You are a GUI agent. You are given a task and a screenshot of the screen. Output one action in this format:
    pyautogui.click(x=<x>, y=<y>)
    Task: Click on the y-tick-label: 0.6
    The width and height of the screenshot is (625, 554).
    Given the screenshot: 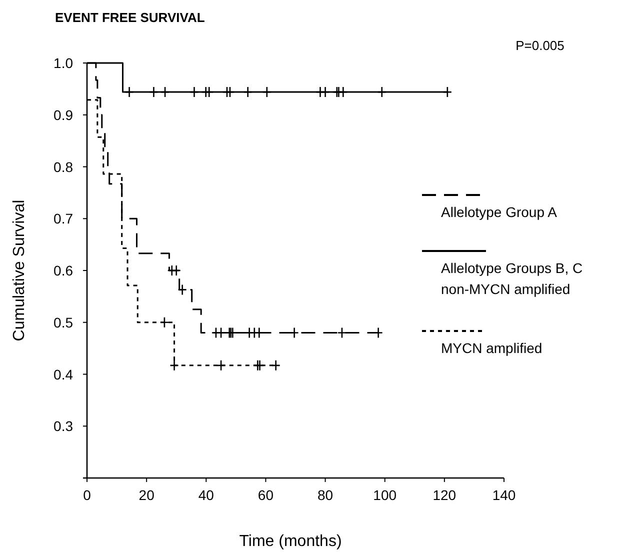 What is the action you would take?
    pyautogui.click(x=64, y=270)
    